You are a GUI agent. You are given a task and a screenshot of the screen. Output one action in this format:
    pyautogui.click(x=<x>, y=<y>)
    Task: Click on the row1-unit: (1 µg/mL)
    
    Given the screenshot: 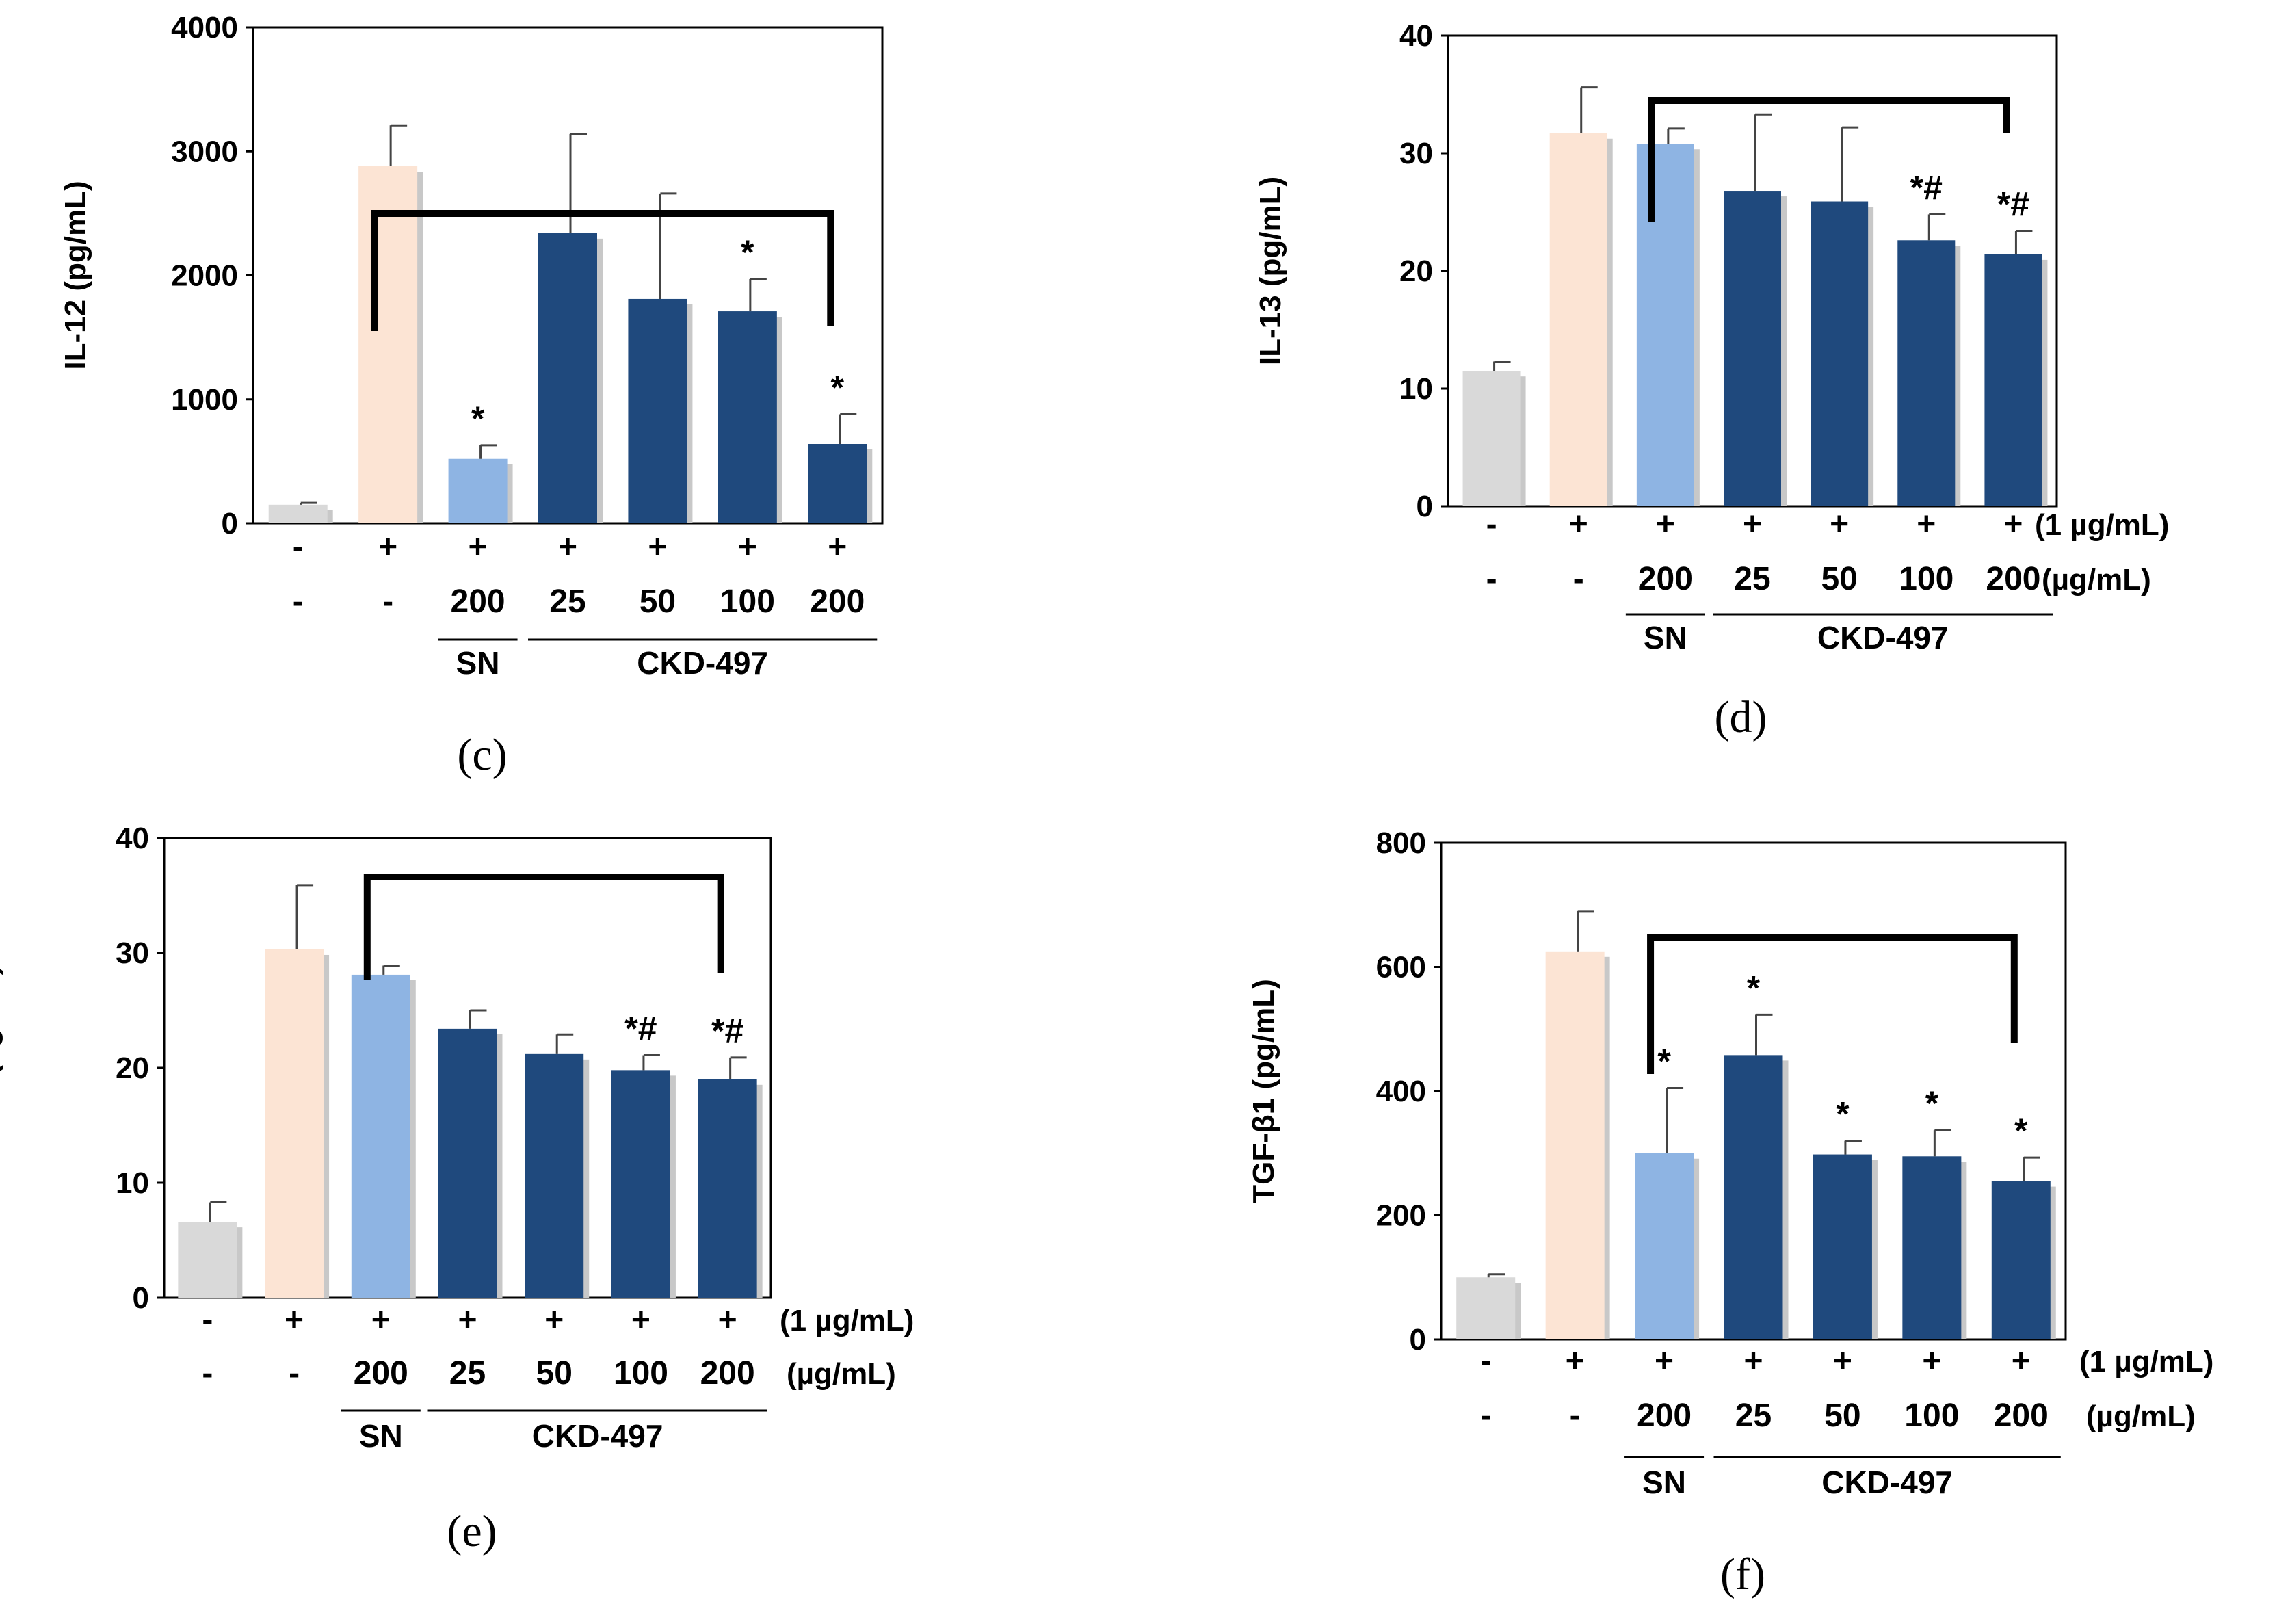 What is the action you would take?
    pyautogui.click(x=2146, y=1362)
    